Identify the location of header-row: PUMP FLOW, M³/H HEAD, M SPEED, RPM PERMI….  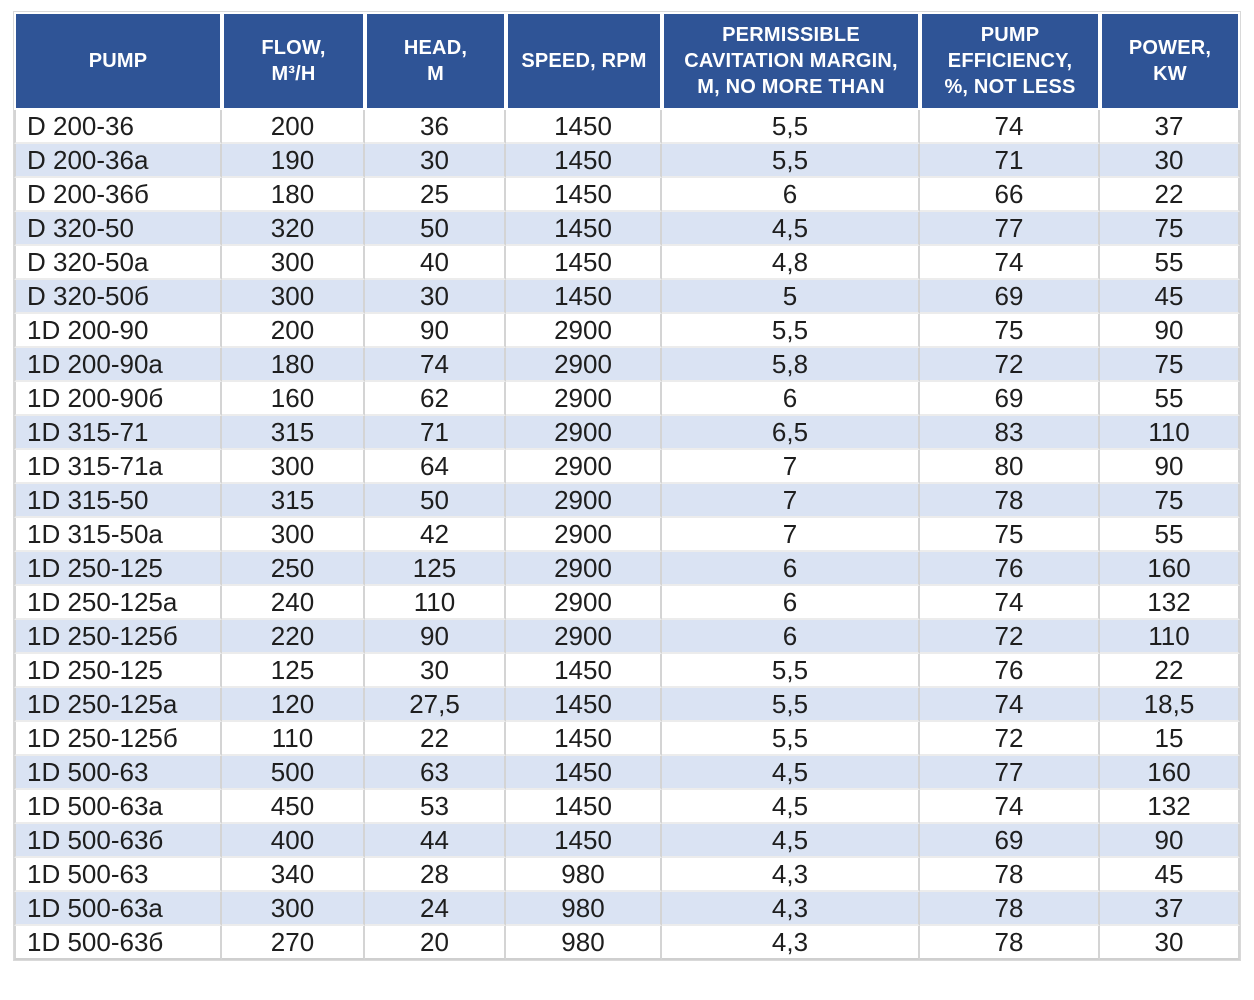
(627, 61).